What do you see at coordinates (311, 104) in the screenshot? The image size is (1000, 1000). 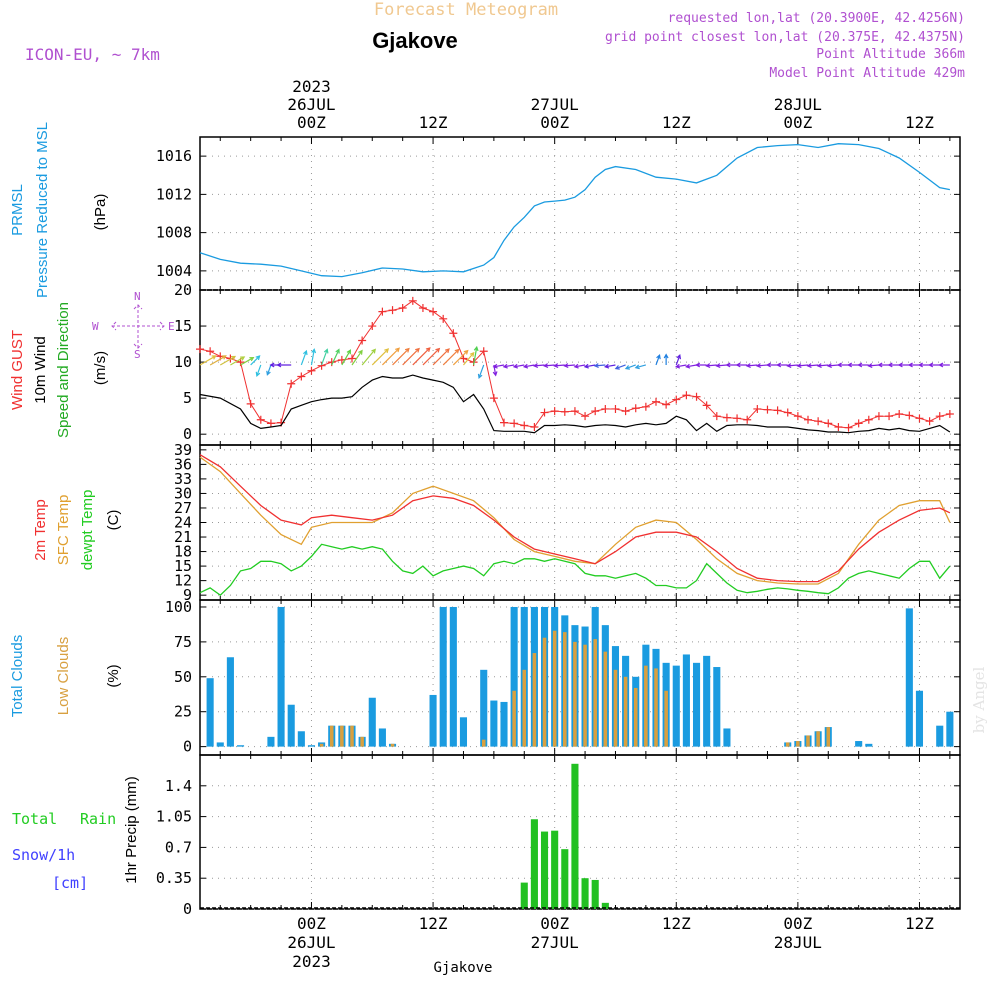 I see `top-time-label: 26JUL` at bounding box center [311, 104].